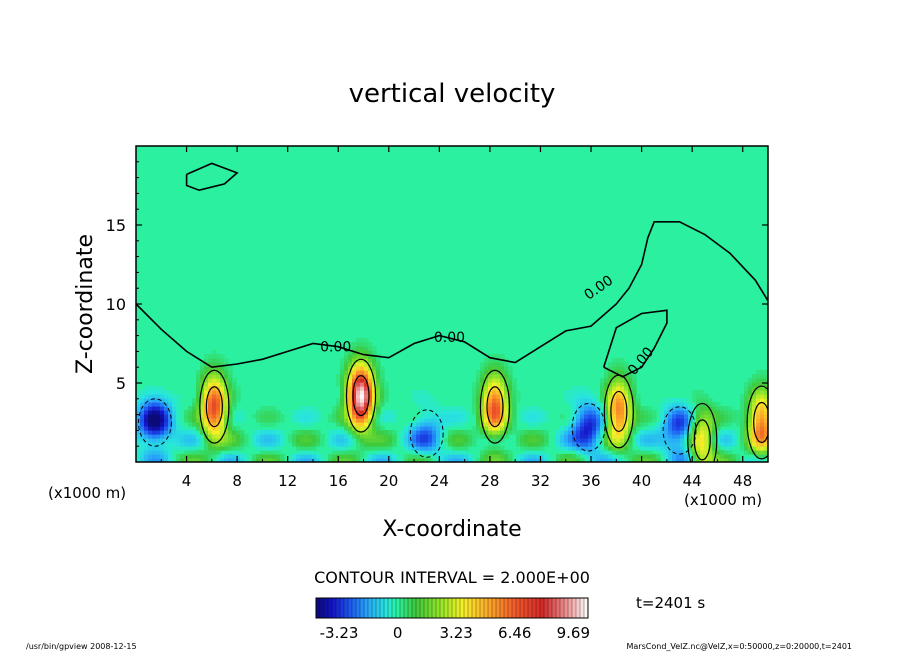 The width and height of the screenshot is (904, 654). Describe the element at coordinates (446, 608) in the screenshot. I see `colorbar-cell` at that location.